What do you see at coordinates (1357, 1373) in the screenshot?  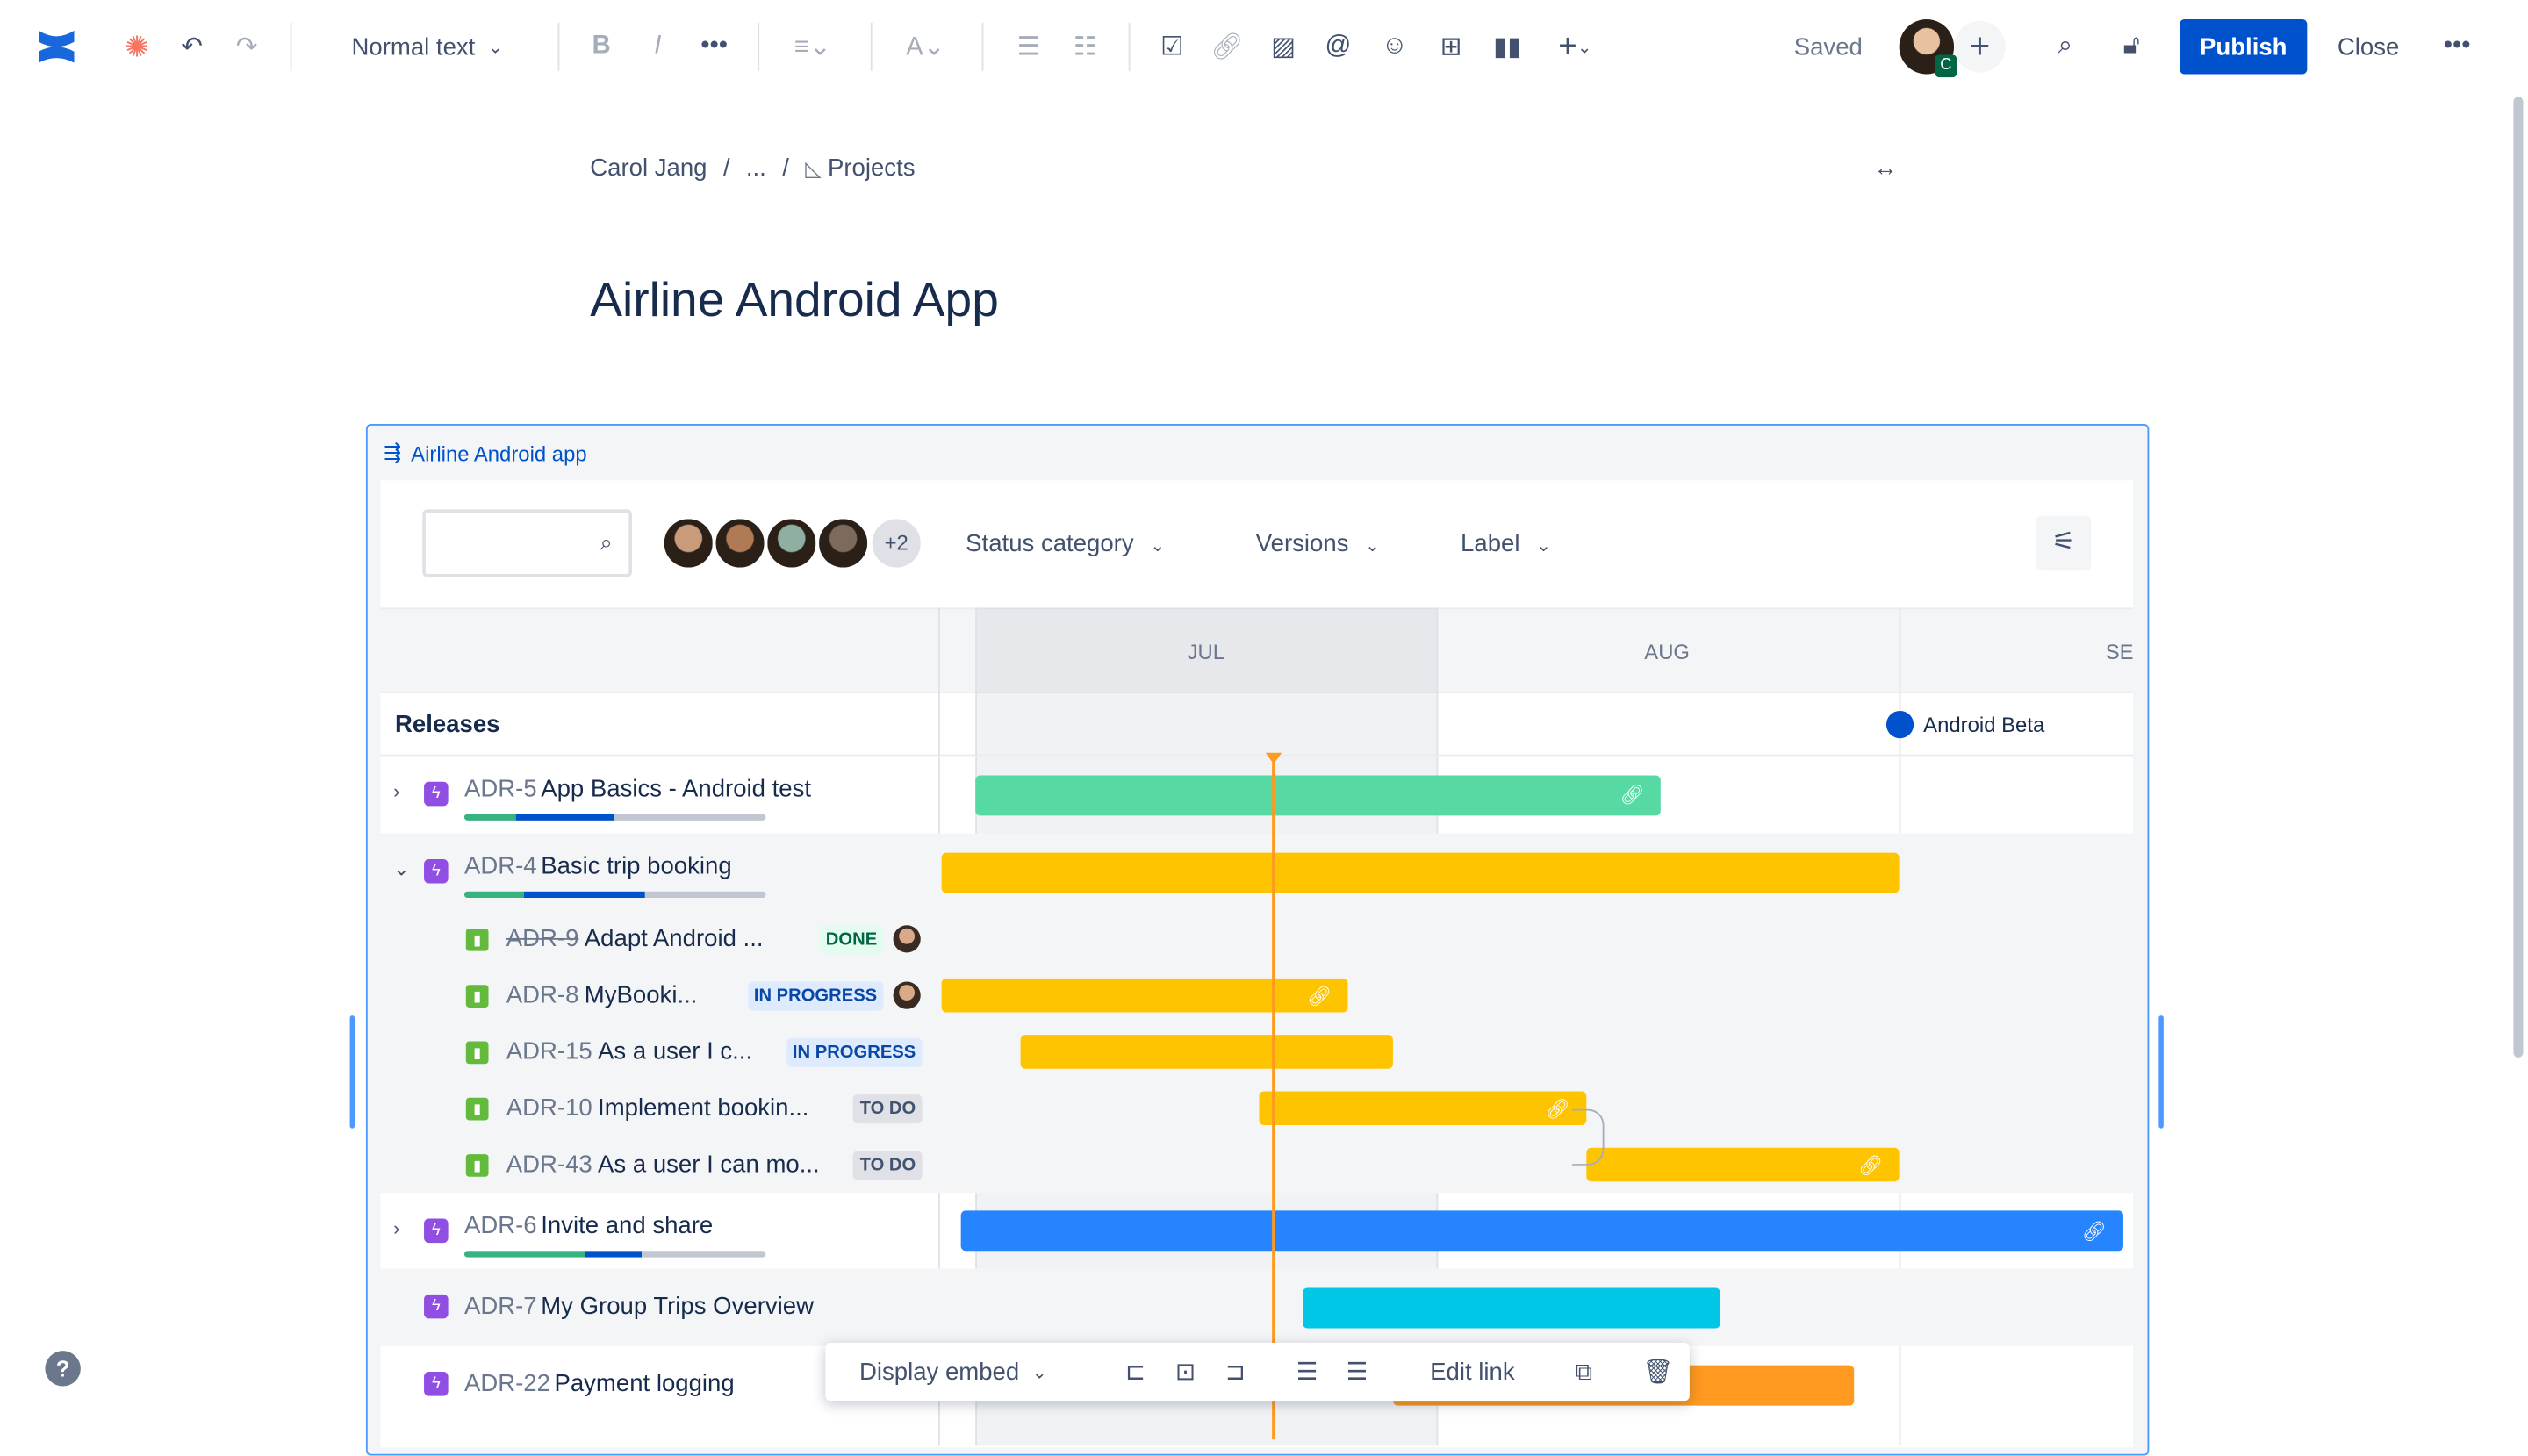 I see `wrap-right-icon: ☰` at bounding box center [1357, 1373].